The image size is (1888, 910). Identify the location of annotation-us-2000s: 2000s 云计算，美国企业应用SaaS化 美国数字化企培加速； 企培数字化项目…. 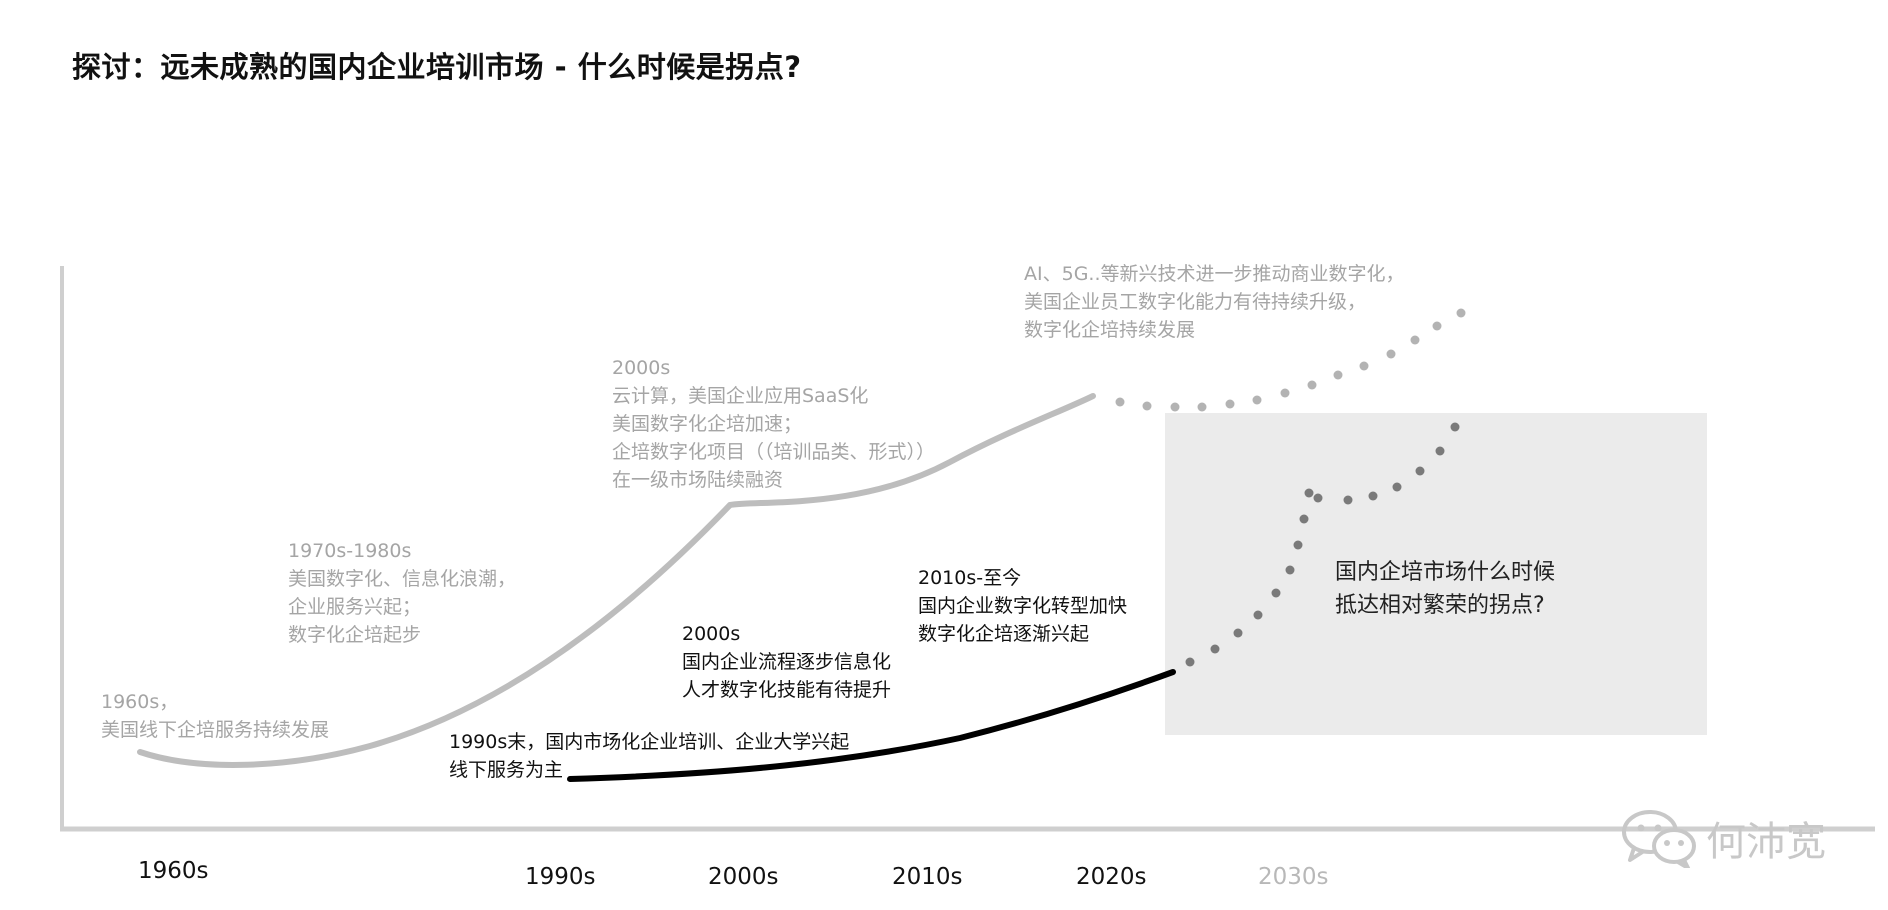
(774, 424).